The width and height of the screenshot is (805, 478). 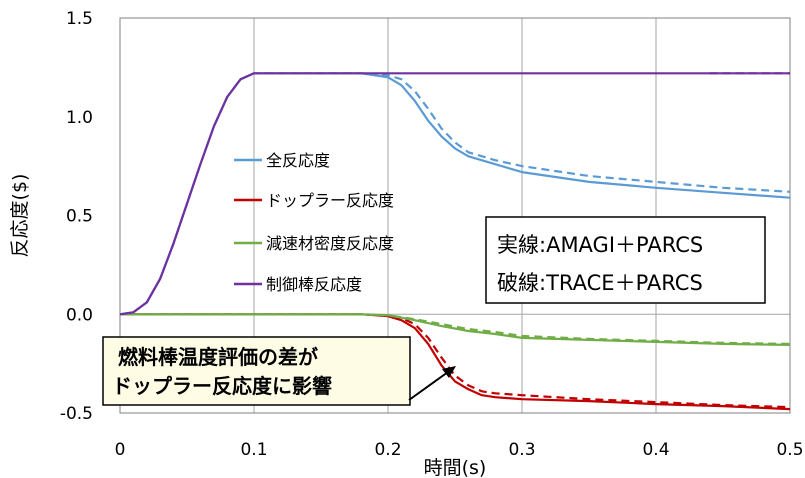 I want to click on y-tick-label: 1.5, so click(x=79, y=19).